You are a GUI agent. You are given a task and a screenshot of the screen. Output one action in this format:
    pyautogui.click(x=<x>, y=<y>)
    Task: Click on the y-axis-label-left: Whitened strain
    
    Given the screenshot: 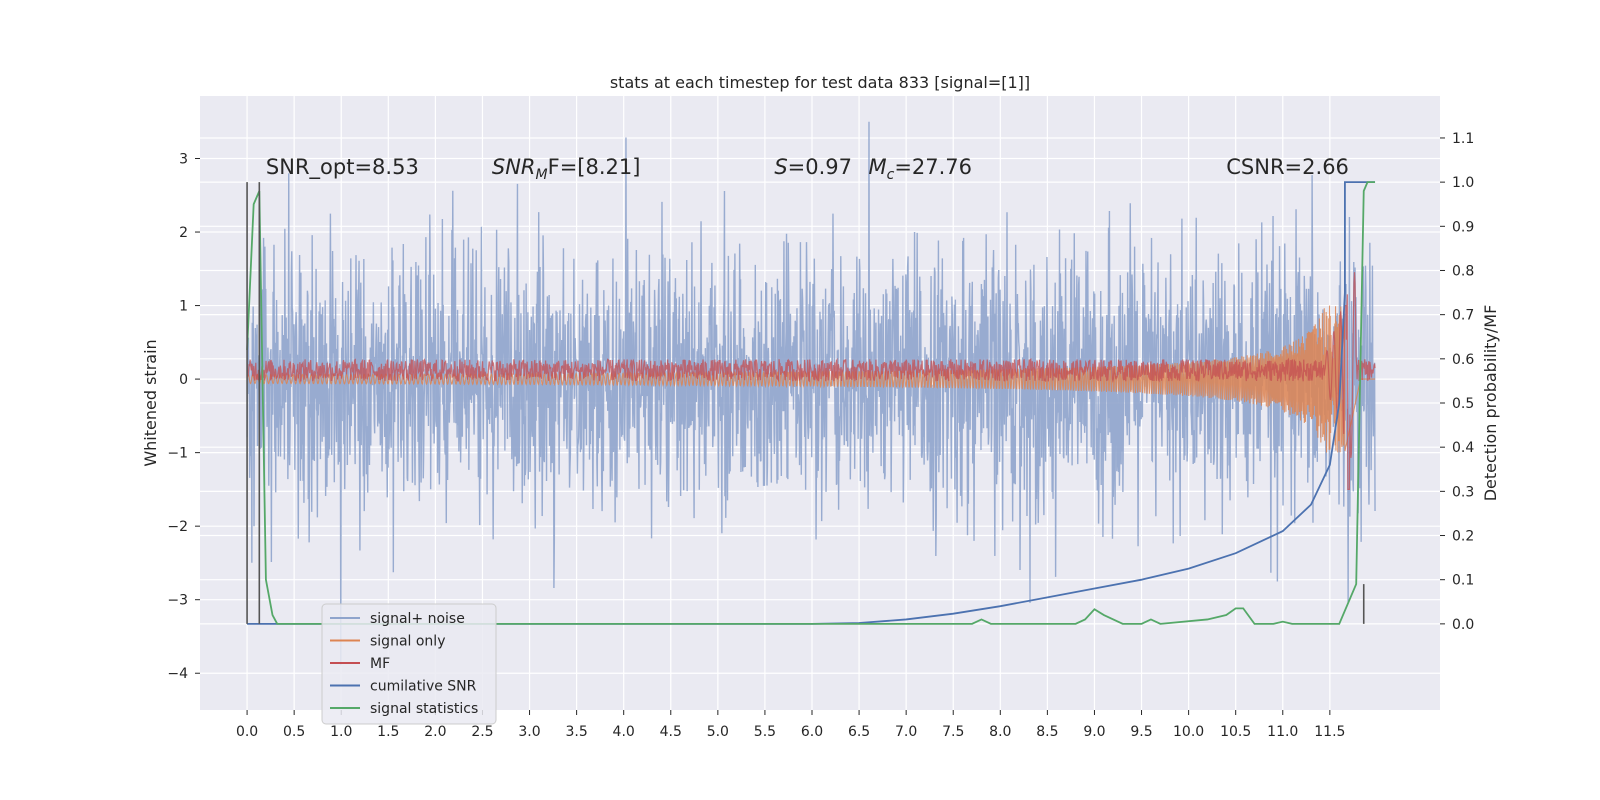 What is the action you would take?
    pyautogui.click(x=150, y=402)
    